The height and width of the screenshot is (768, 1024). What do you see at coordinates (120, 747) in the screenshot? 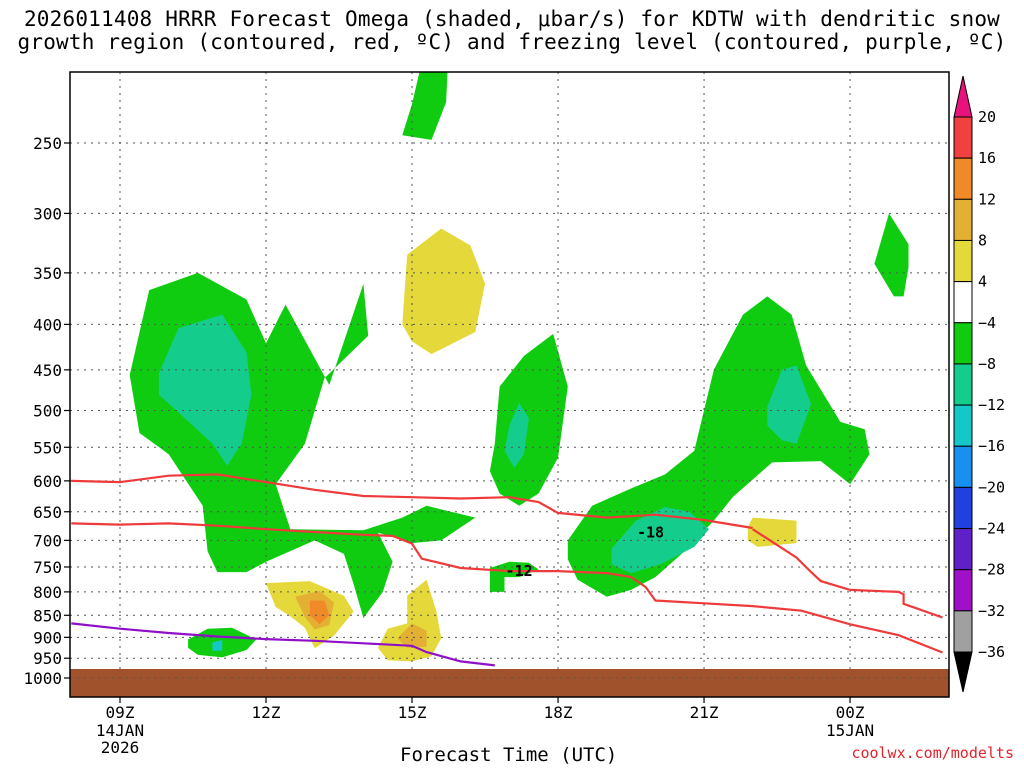
I see `x-tick-year-09Z: 2026` at bounding box center [120, 747].